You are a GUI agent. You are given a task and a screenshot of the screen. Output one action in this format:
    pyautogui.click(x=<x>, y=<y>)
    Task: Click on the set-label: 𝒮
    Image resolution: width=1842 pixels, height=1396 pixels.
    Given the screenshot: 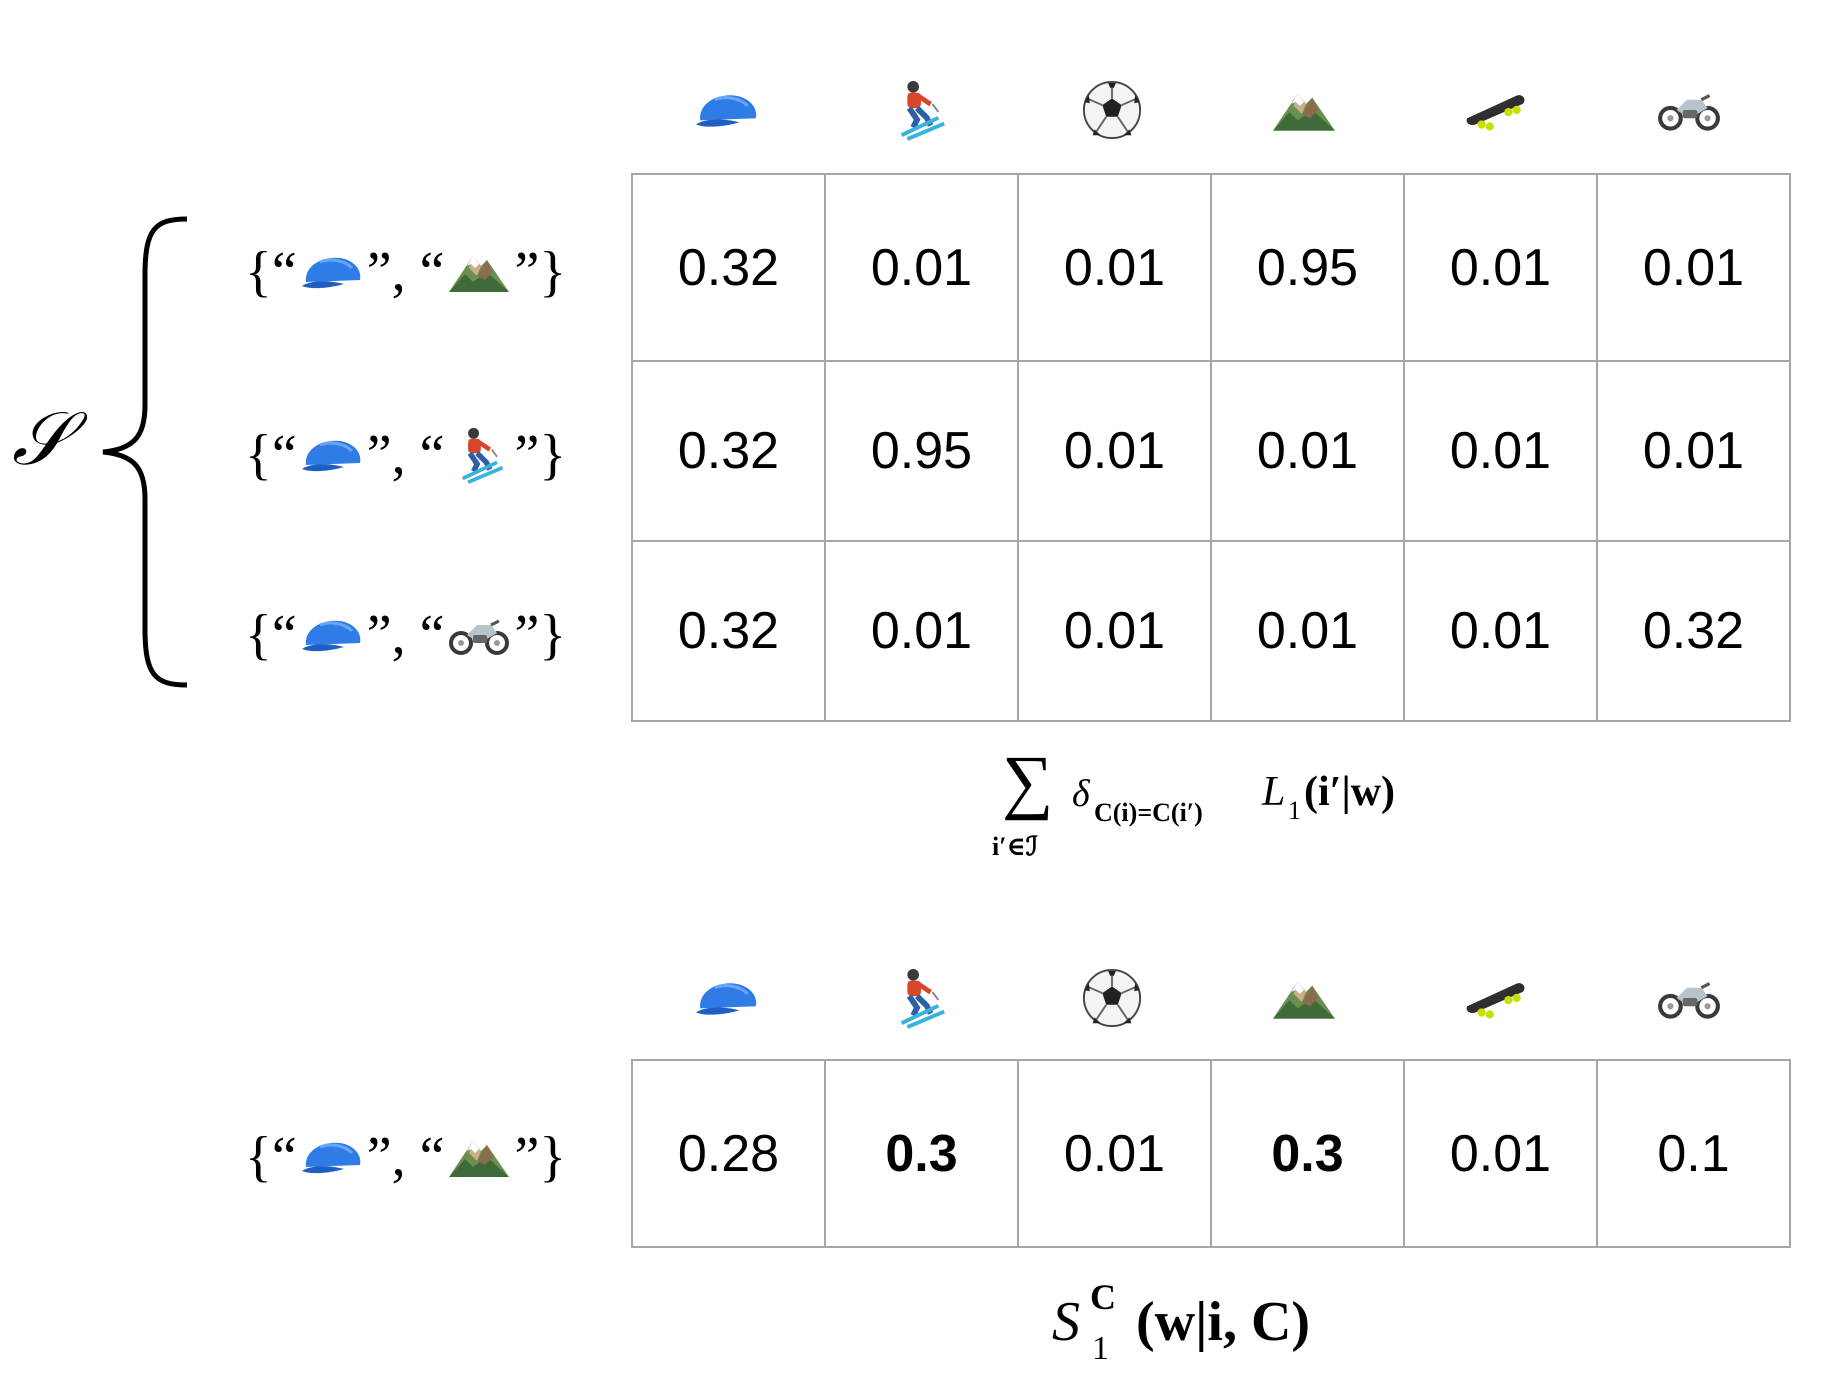 What is the action you would take?
    pyautogui.click(x=41, y=440)
    